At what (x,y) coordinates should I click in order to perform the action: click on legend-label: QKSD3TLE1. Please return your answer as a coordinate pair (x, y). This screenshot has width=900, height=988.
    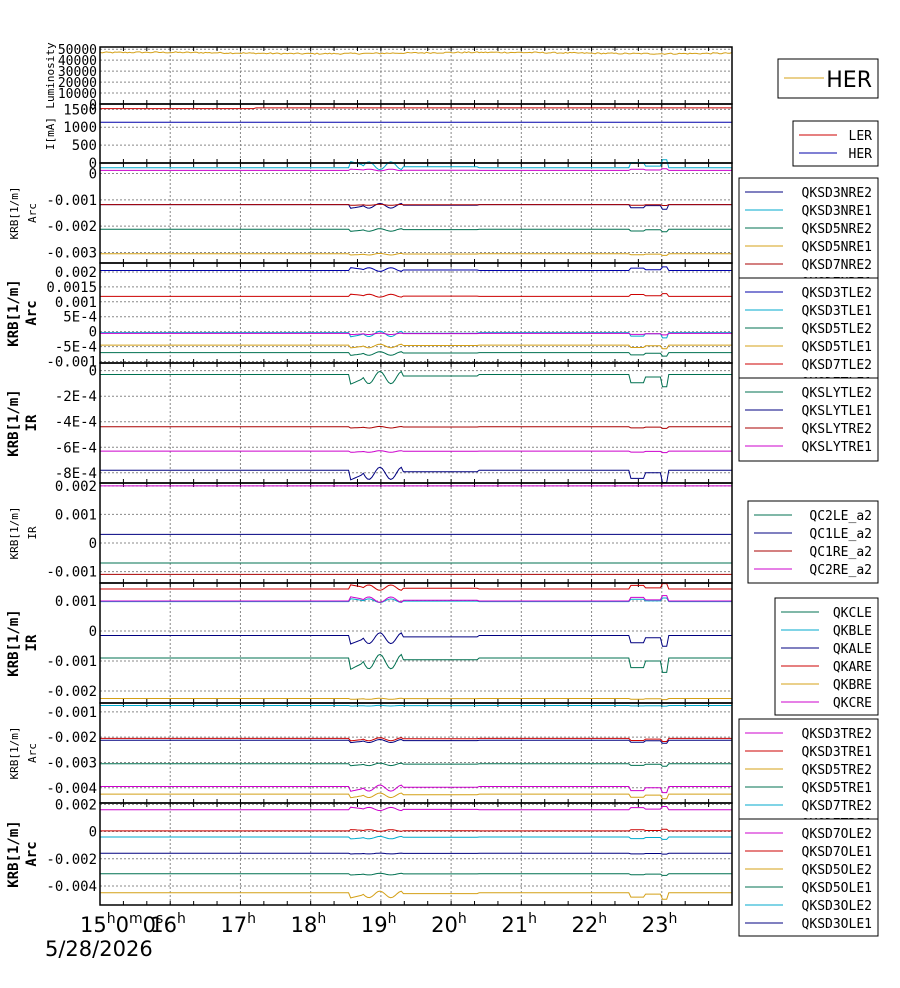
    Looking at the image, I should click on (837, 311).